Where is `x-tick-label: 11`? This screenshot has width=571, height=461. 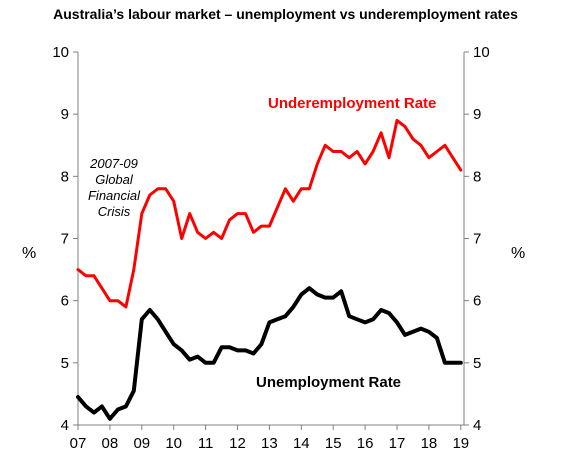 x-tick-label: 11 is located at coordinates (206, 443).